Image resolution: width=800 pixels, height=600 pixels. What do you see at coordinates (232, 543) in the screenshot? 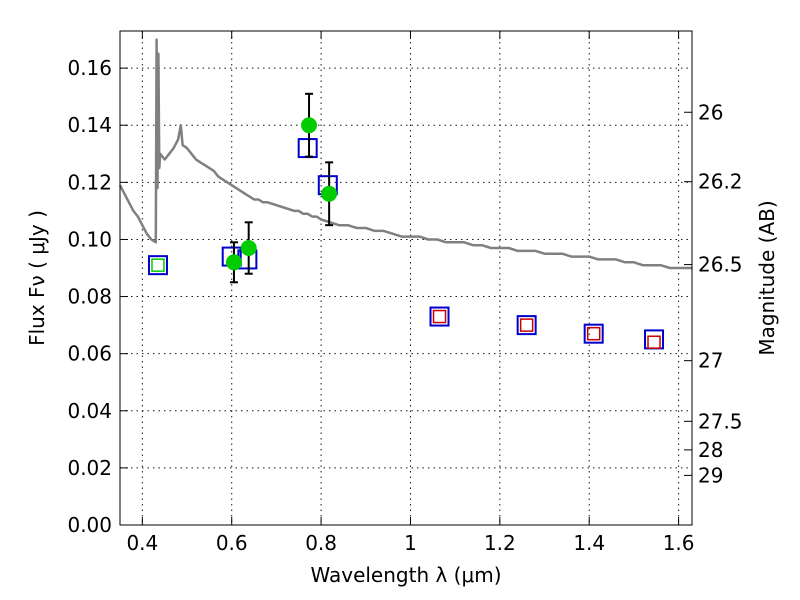
I see `x-tick-label: 0.6` at bounding box center [232, 543].